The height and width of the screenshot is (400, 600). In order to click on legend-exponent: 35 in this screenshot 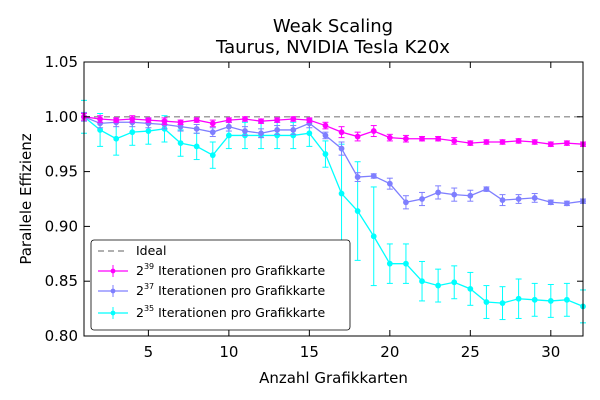, I will do `click(149, 308)`.